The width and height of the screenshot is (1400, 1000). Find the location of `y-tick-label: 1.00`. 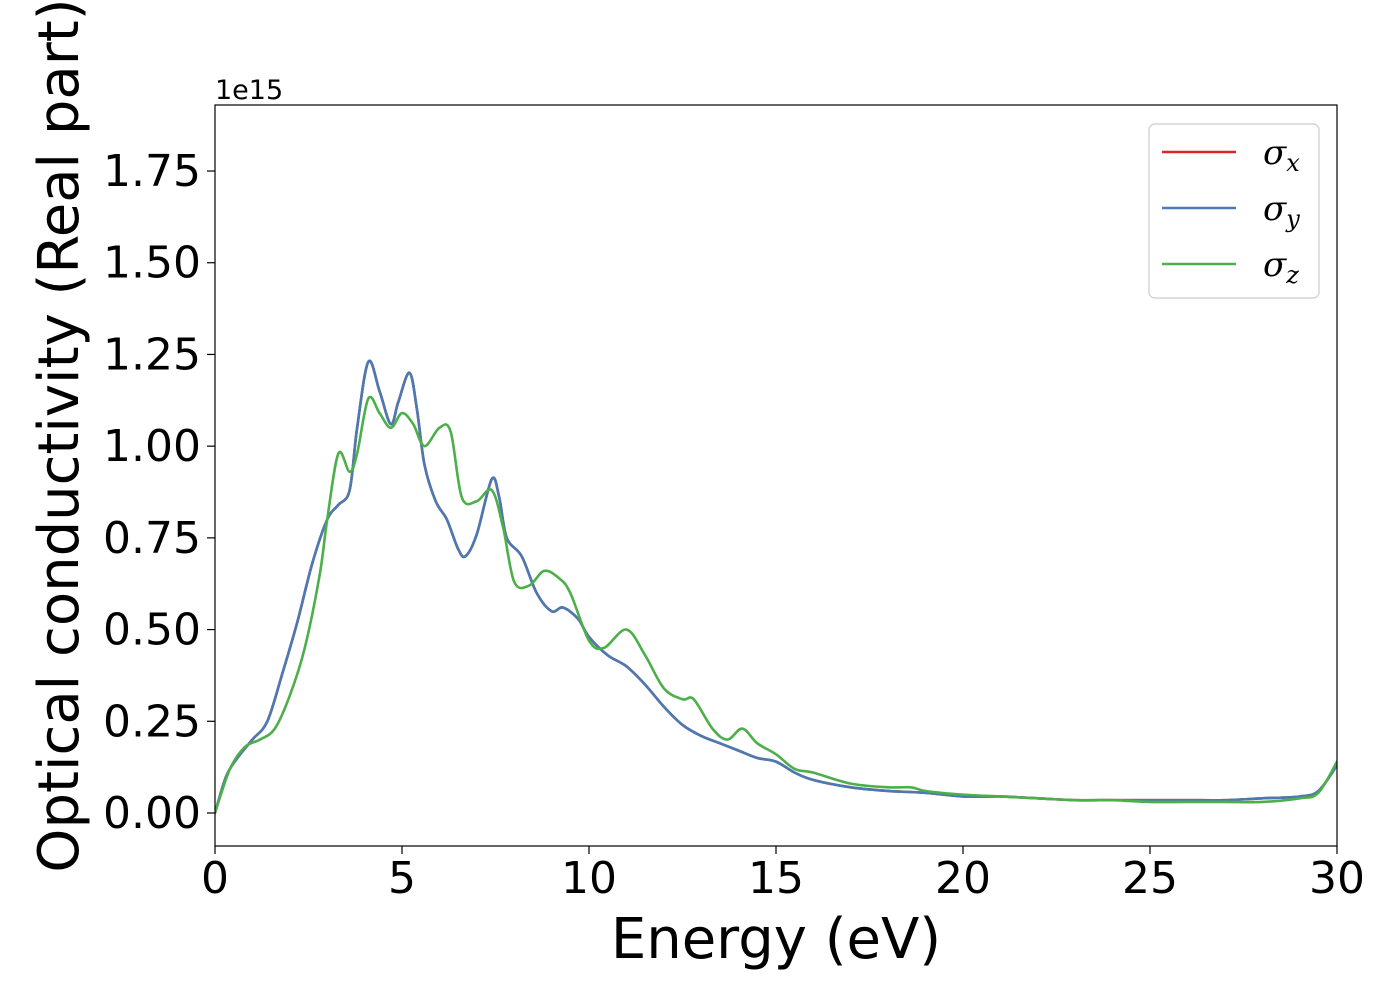

y-tick-label: 1.00 is located at coordinates (152, 446).